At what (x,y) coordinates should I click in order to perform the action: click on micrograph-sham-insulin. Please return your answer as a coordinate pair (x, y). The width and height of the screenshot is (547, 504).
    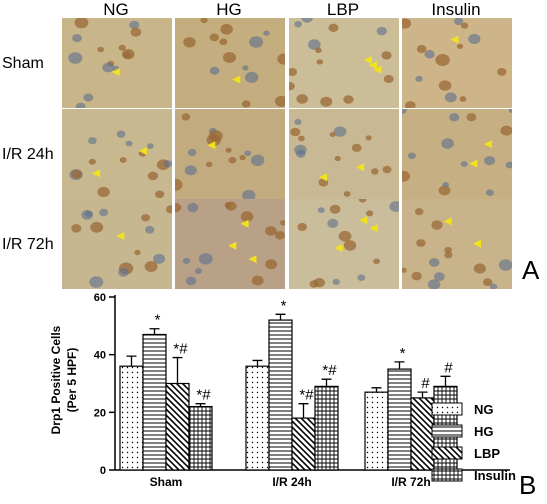
    Looking at the image, I should click on (457, 63).